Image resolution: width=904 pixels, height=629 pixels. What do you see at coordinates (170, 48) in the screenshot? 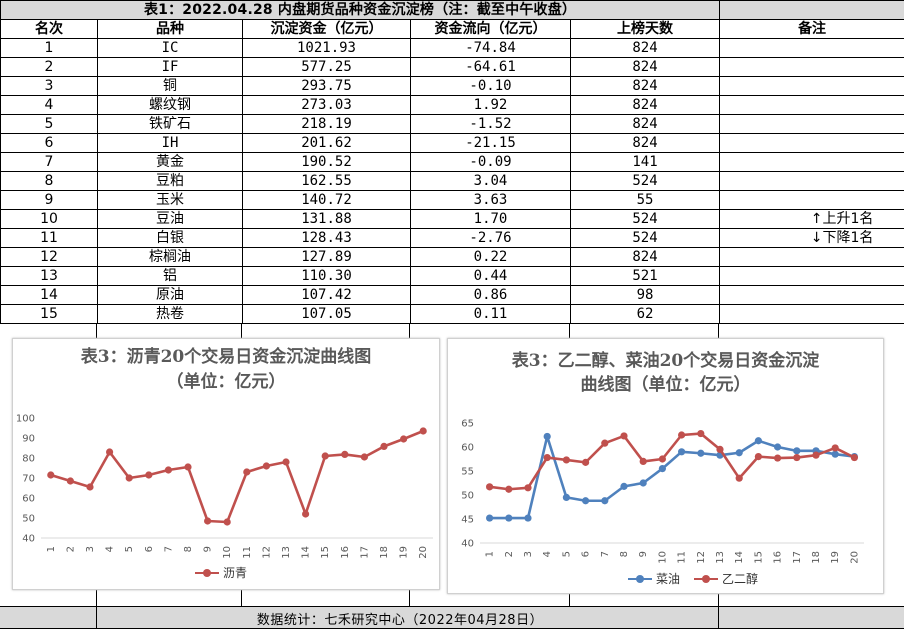
I see `product-cell: IC` at bounding box center [170, 48].